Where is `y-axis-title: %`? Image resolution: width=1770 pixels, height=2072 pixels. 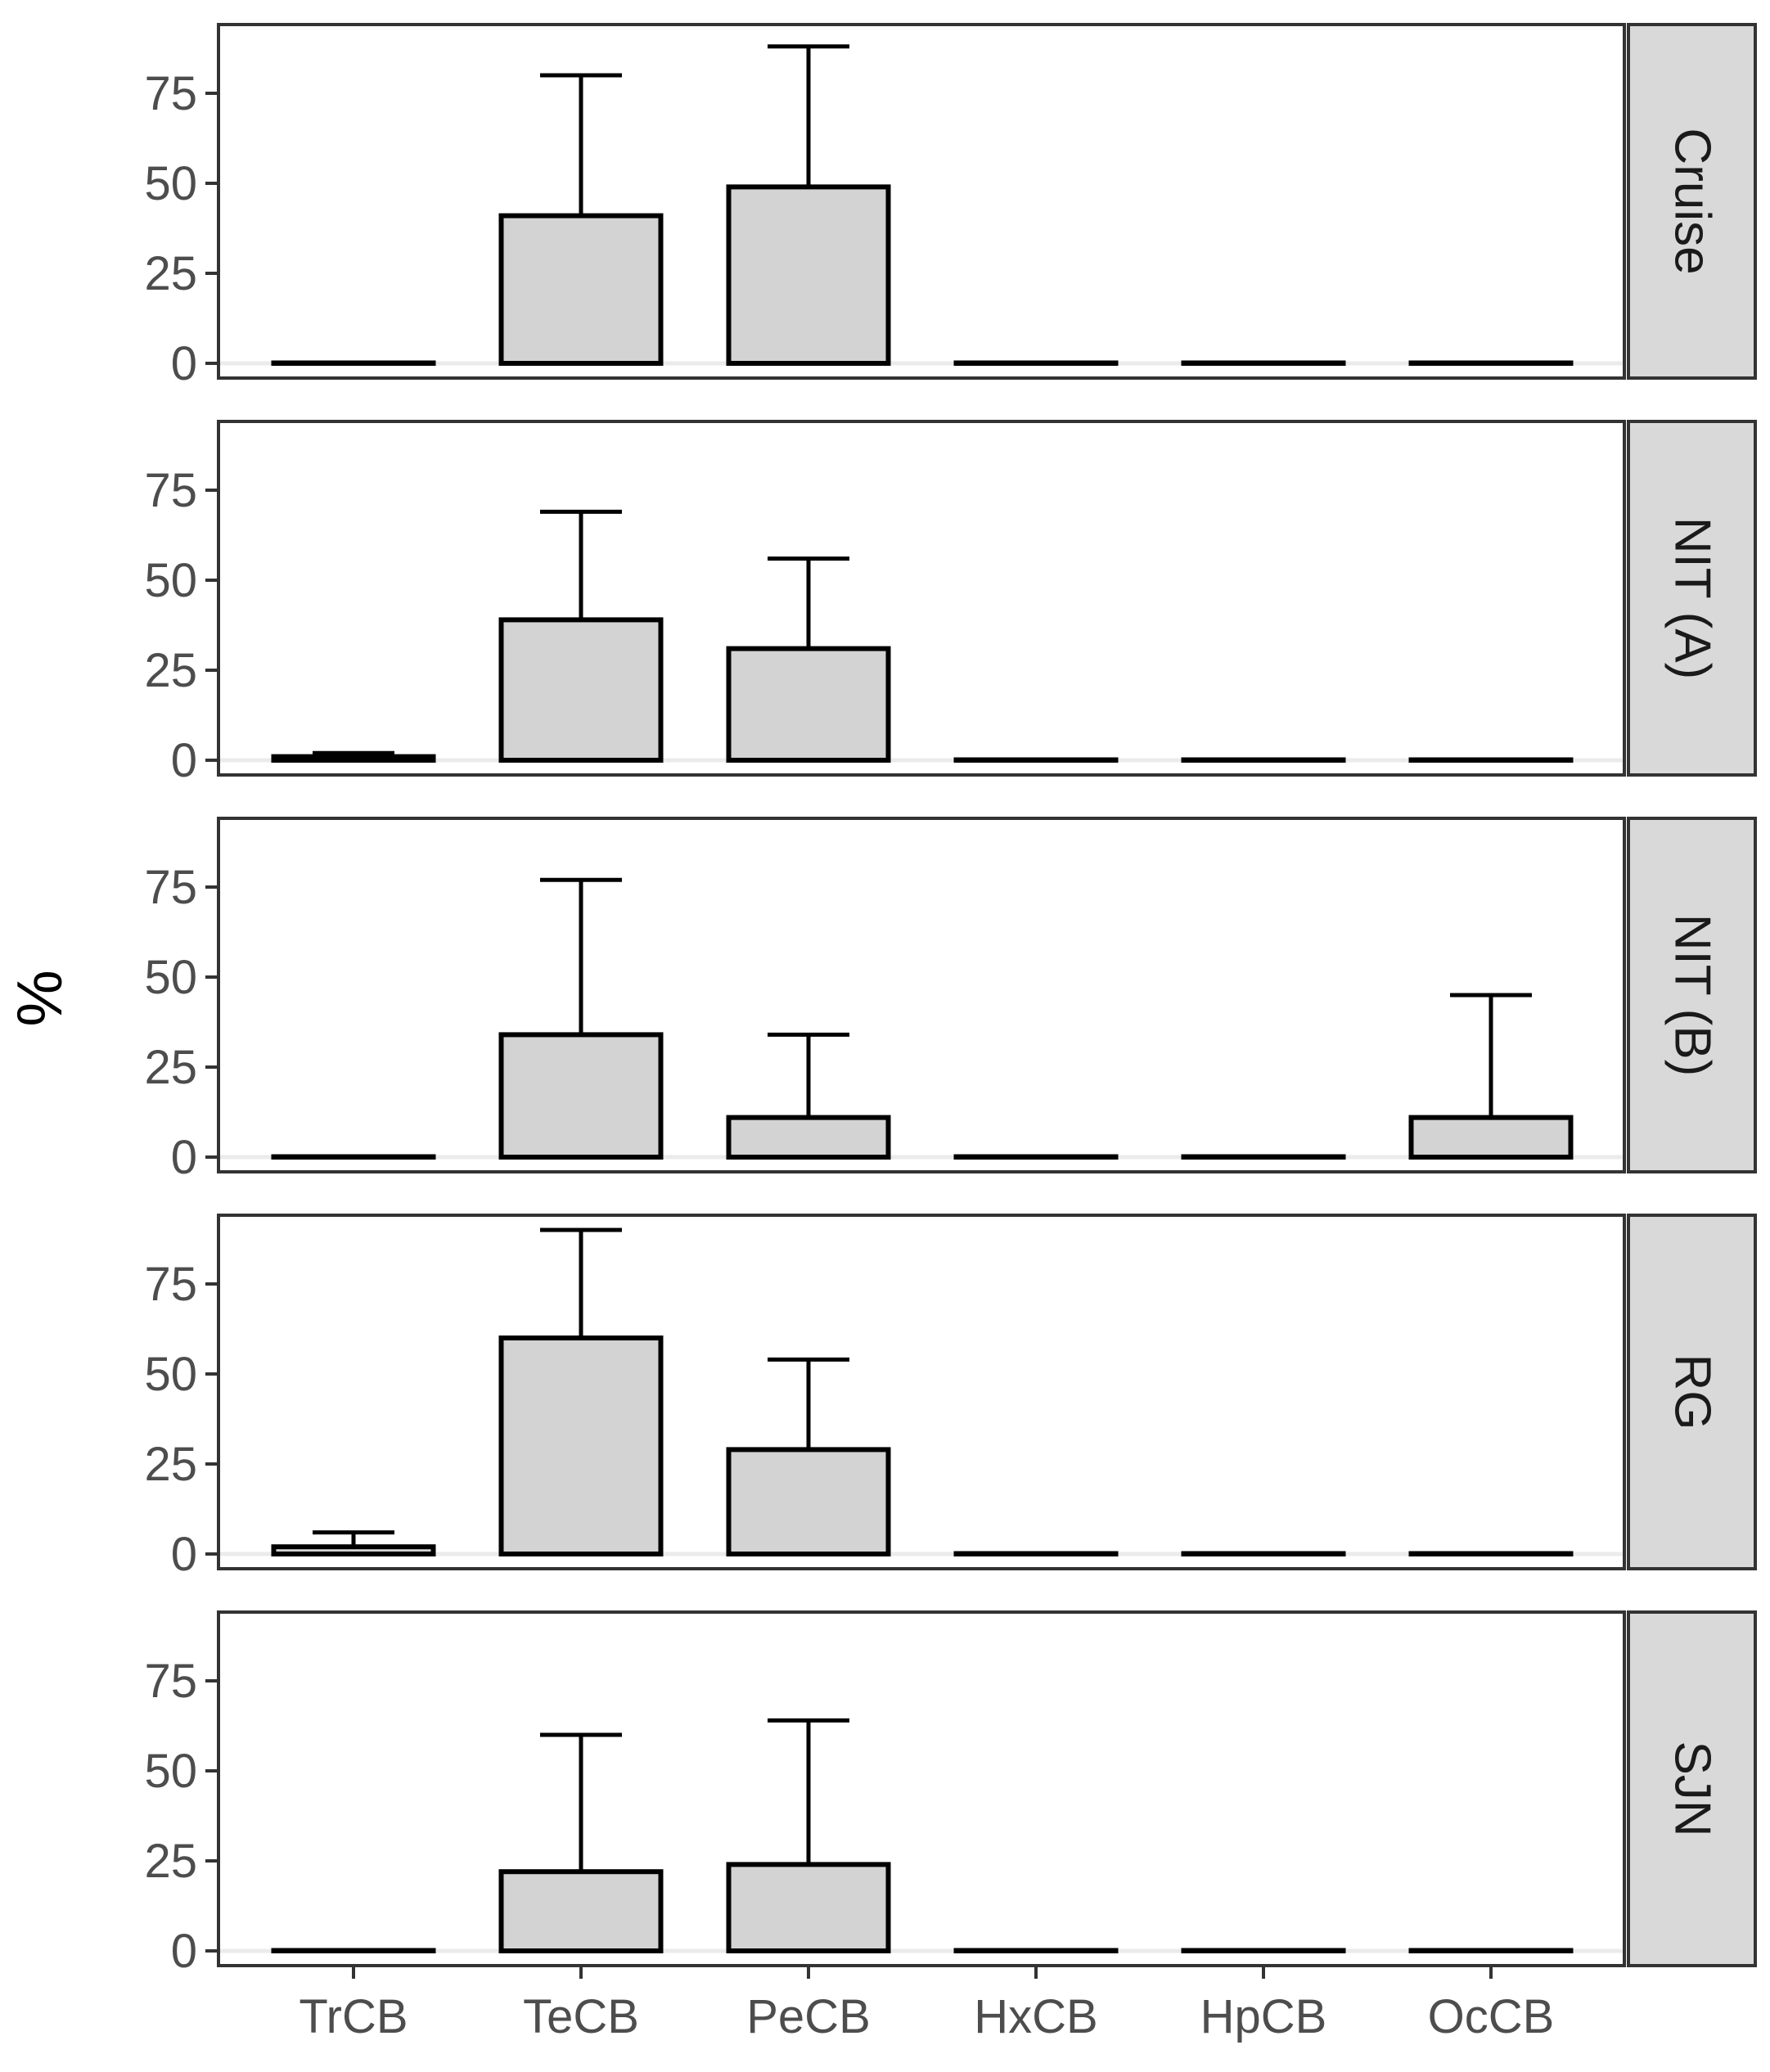
y-axis-title: % is located at coordinates (39, 998).